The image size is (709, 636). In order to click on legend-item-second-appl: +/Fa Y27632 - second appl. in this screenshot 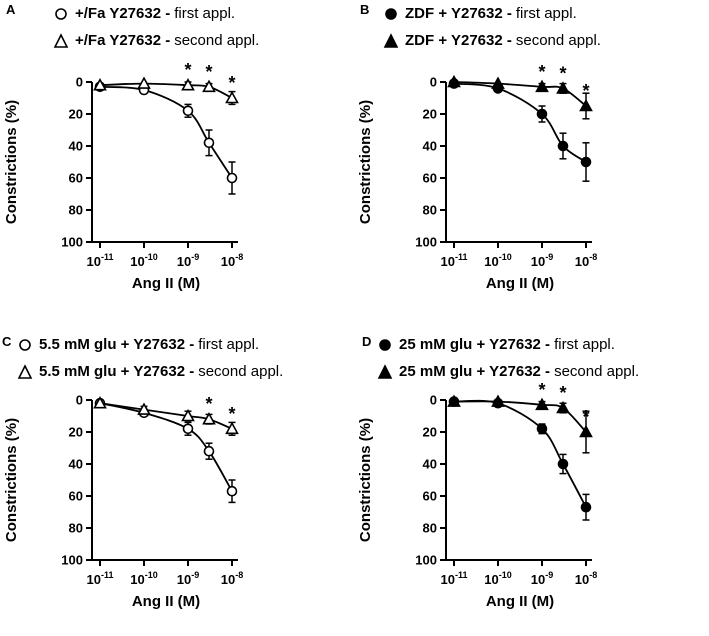, I will do `click(155, 40)`.